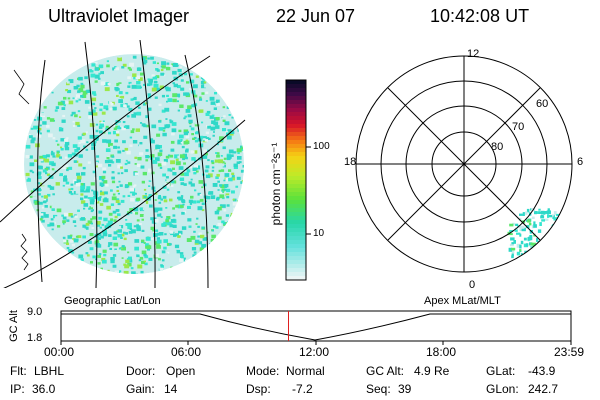  What do you see at coordinates (350, 162) in the screenshot?
I see `mlt-label-18: 18` at bounding box center [350, 162].